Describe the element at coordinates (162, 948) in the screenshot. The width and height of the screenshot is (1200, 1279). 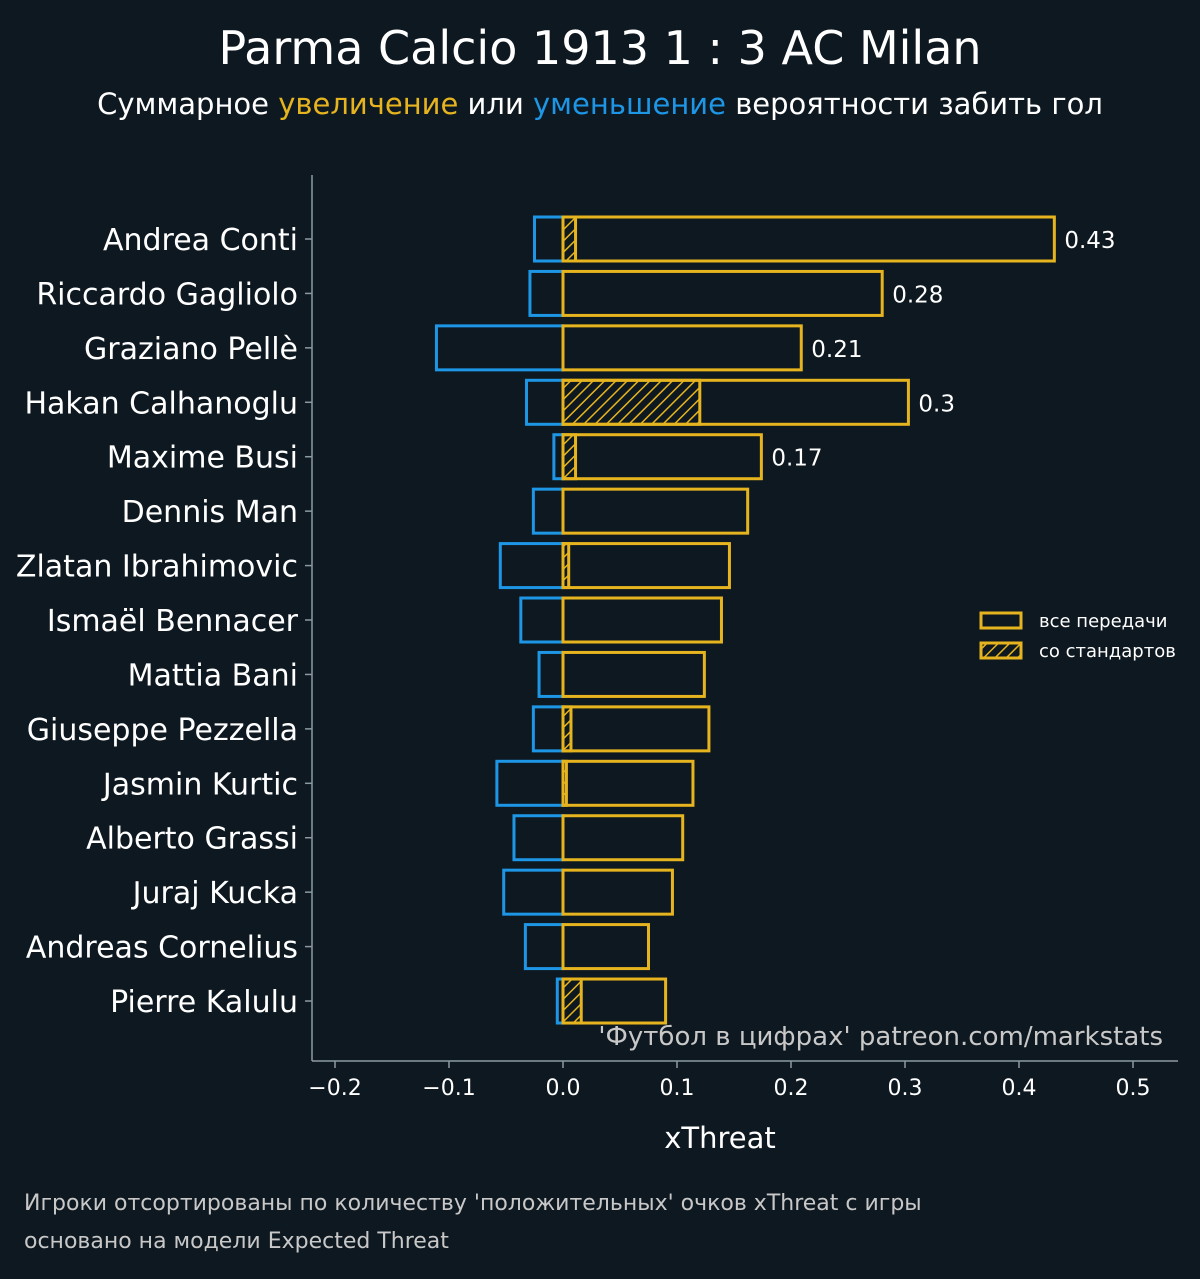
I see `y-tick-label: Andreas Cornelius` at that location.